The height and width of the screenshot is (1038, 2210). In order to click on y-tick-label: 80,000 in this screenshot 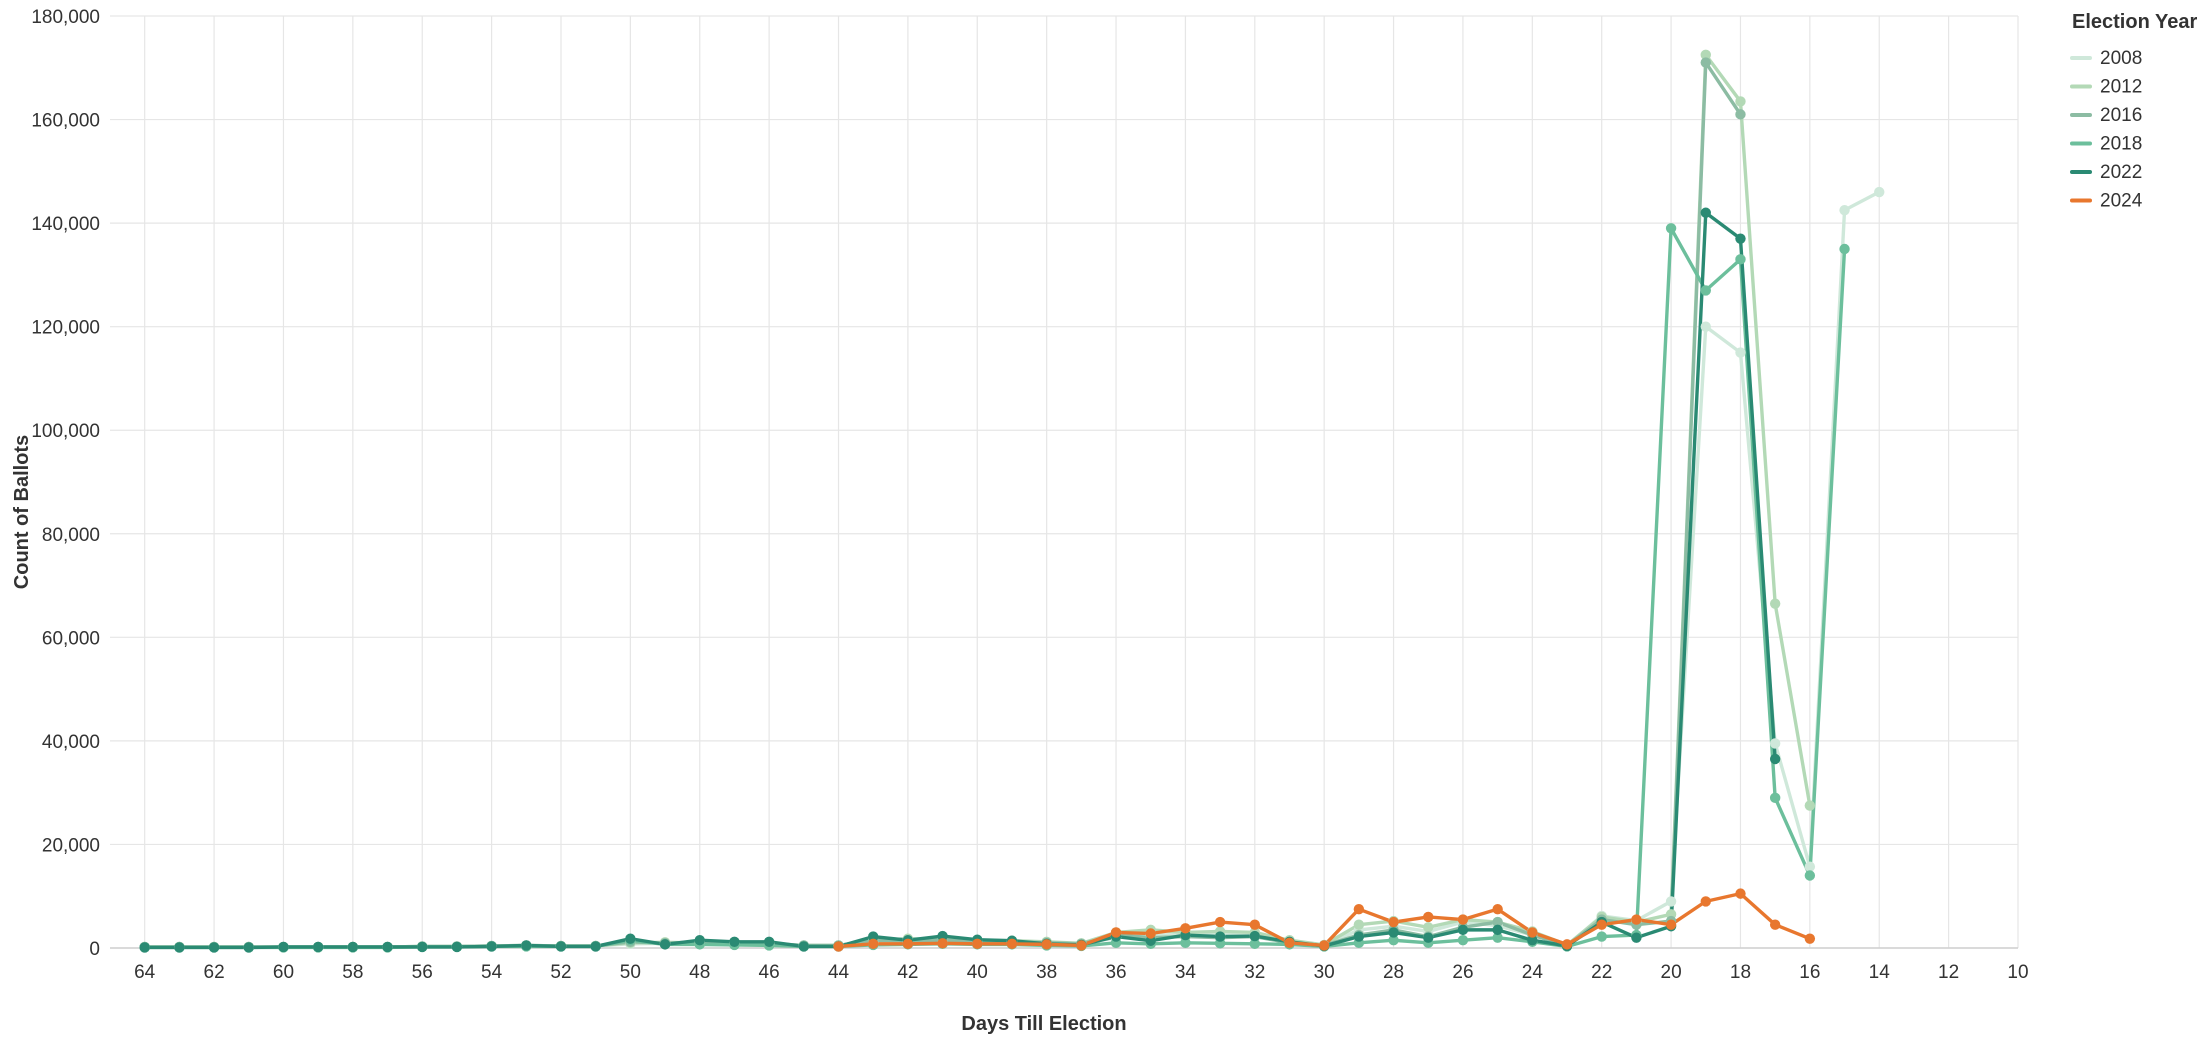, I will do `click(71, 535)`.